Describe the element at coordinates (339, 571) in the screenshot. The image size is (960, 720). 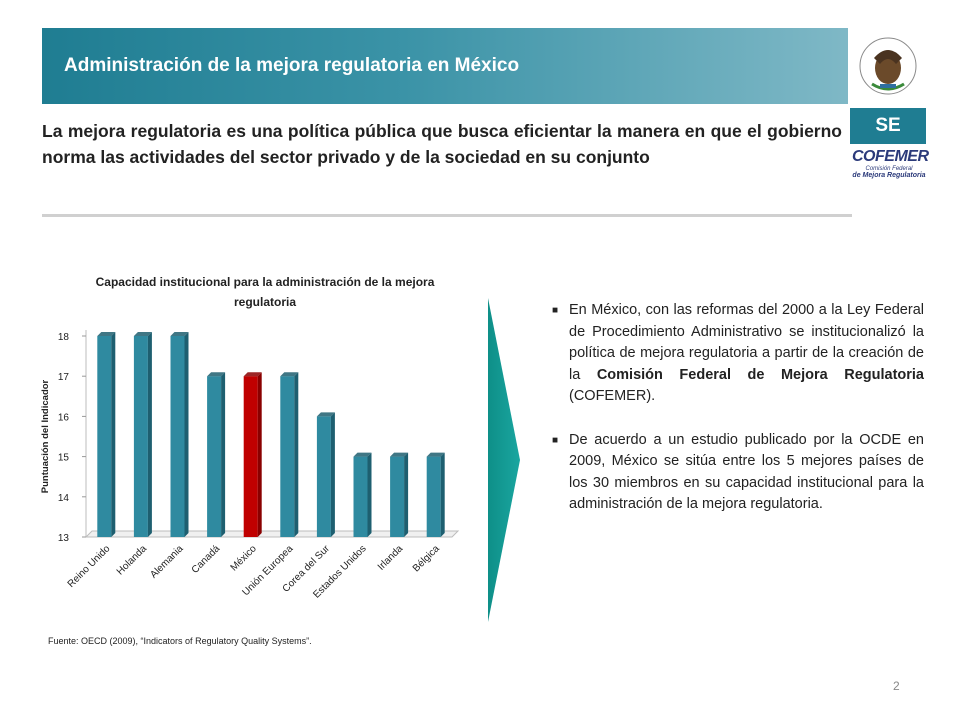
I see `x-tick-label: Estados Unidos` at that location.